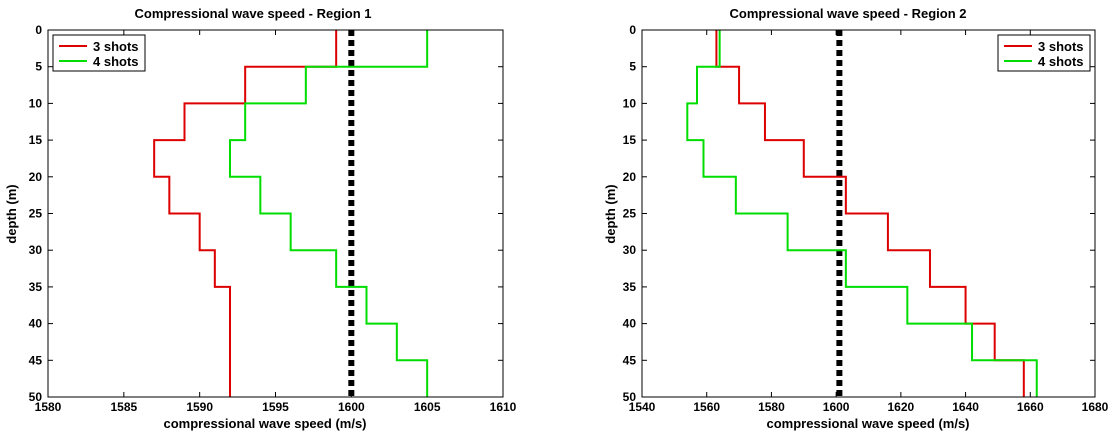  What do you see at coordinates (253, 13) in the screenshot?
I see `region-1-title: Compressional wave speed - Region 1` at bounding box center [253, 13].